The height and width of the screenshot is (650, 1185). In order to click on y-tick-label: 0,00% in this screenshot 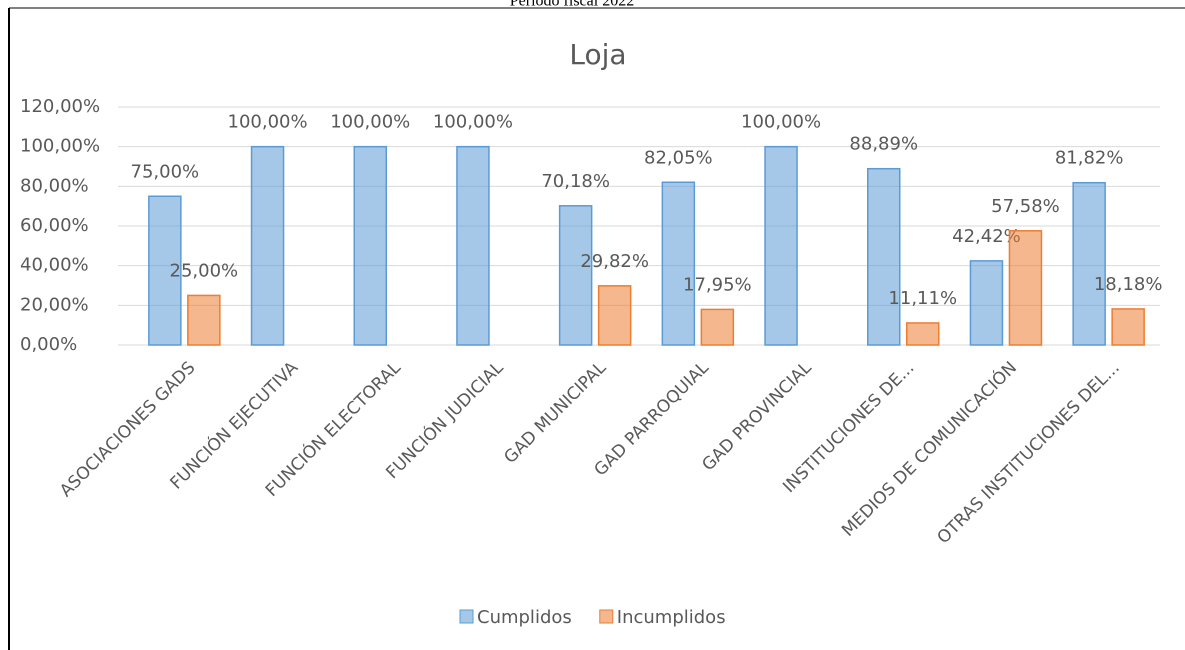, I will do `click(48, 344)`.